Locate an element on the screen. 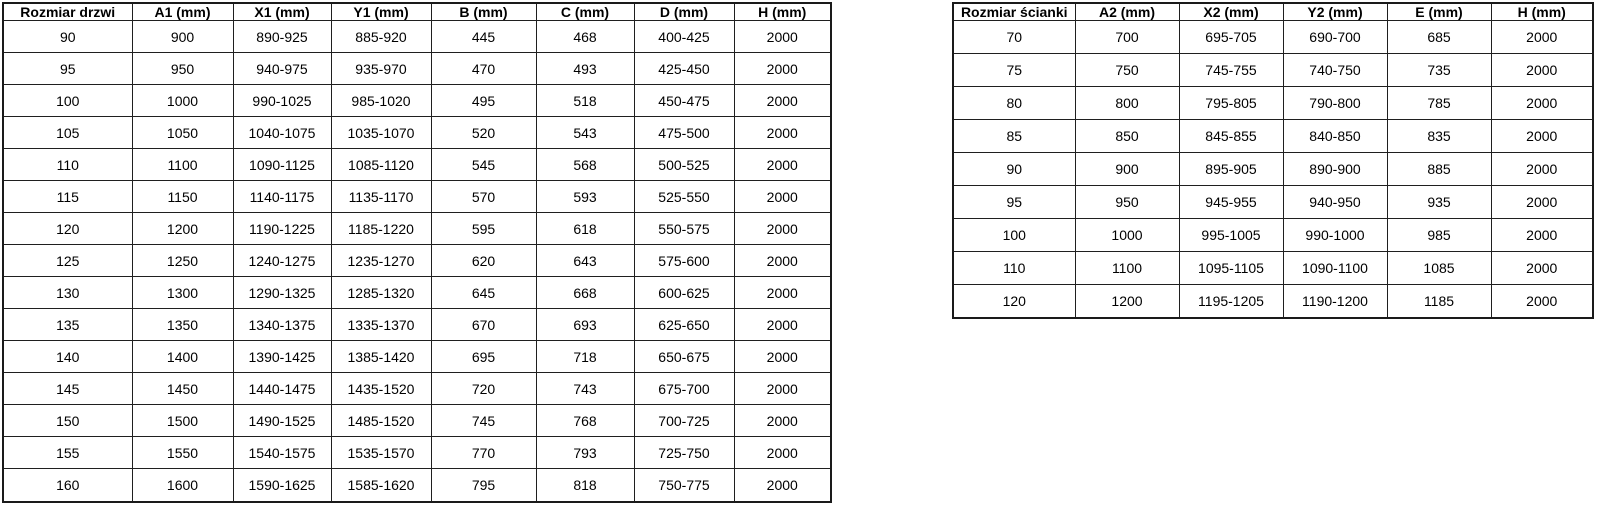 Image resolution: width=1600 pixels, height=514 pixels. table-cell: 890-925 is located at coordinates (282, 36).